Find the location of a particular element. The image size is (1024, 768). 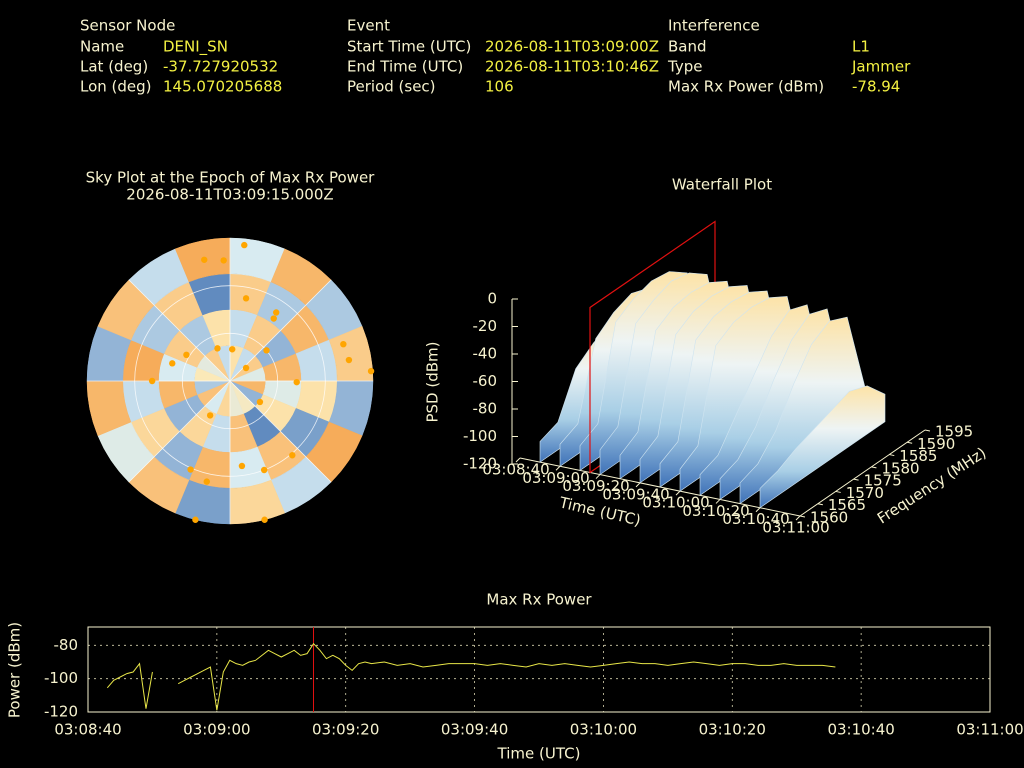

power-line is located at coordinates (471, 676).